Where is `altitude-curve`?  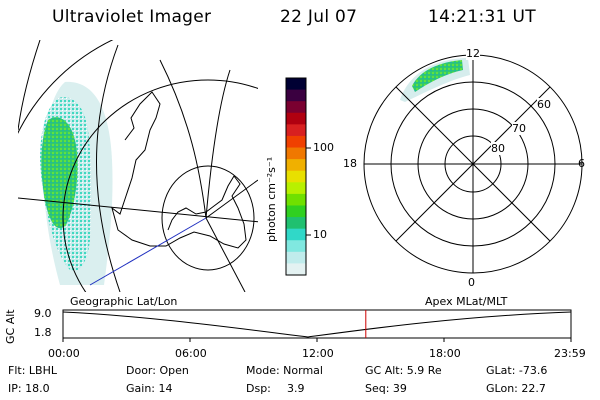 altitude-curve is located at coordinates (317, 324).